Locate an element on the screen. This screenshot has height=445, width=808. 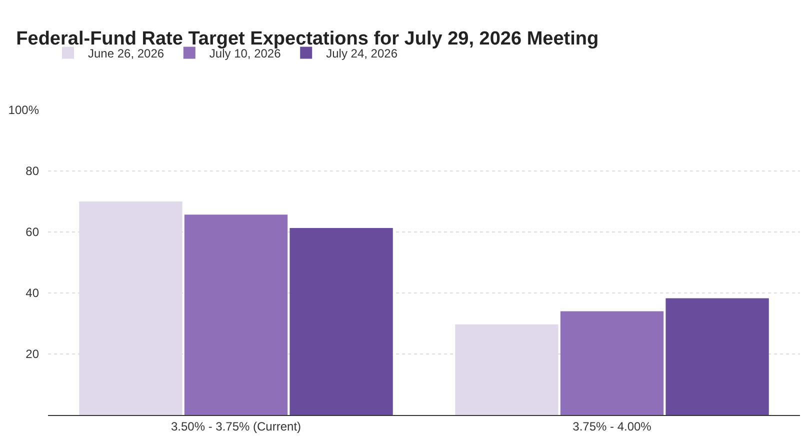
y-tick-label: 100% is located at coordinates (24, 110).